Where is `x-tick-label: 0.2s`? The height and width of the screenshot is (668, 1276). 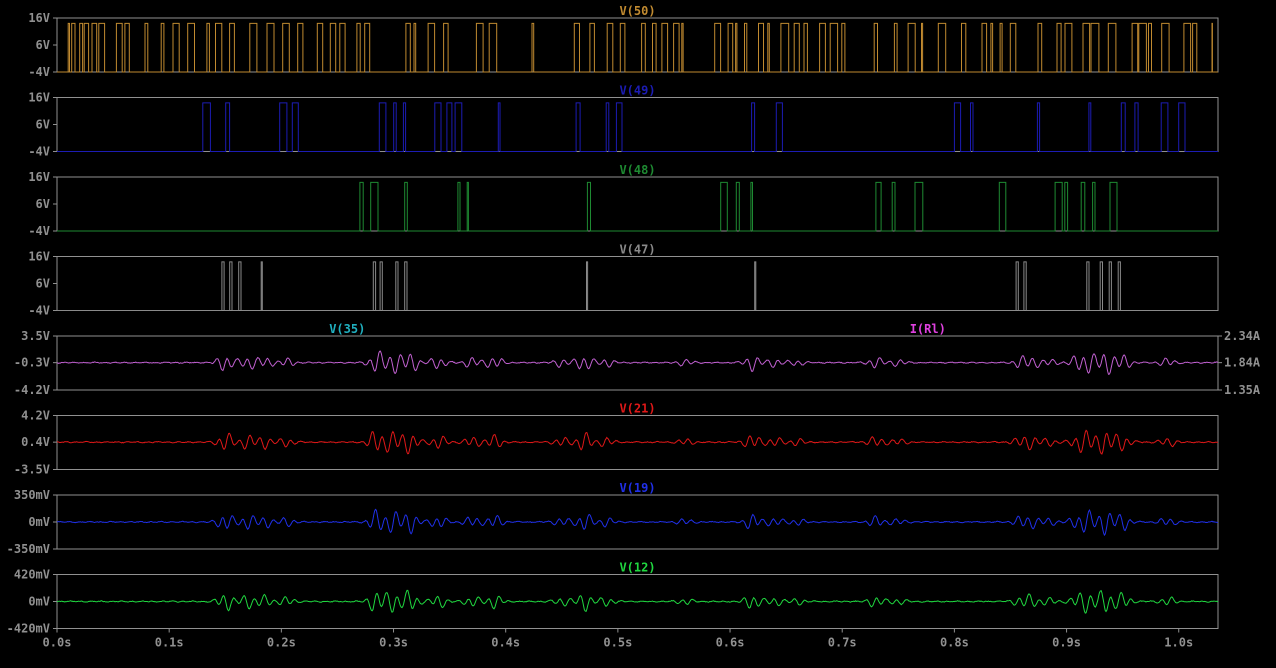
x-tick-label: 0.2s is located at coordinates (281, 643).